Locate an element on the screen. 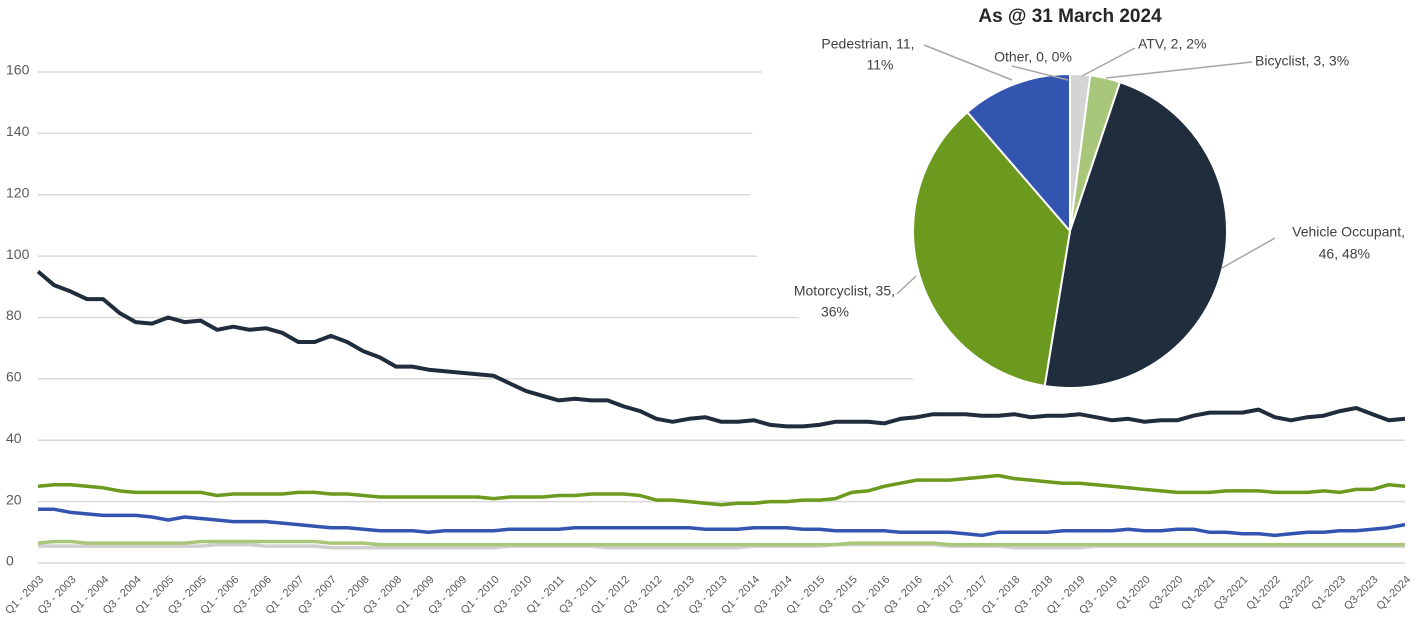 This screenshot has width=1421, height=625. x-tick-label: Q1-2023 is located at coordinates (1328, 593).